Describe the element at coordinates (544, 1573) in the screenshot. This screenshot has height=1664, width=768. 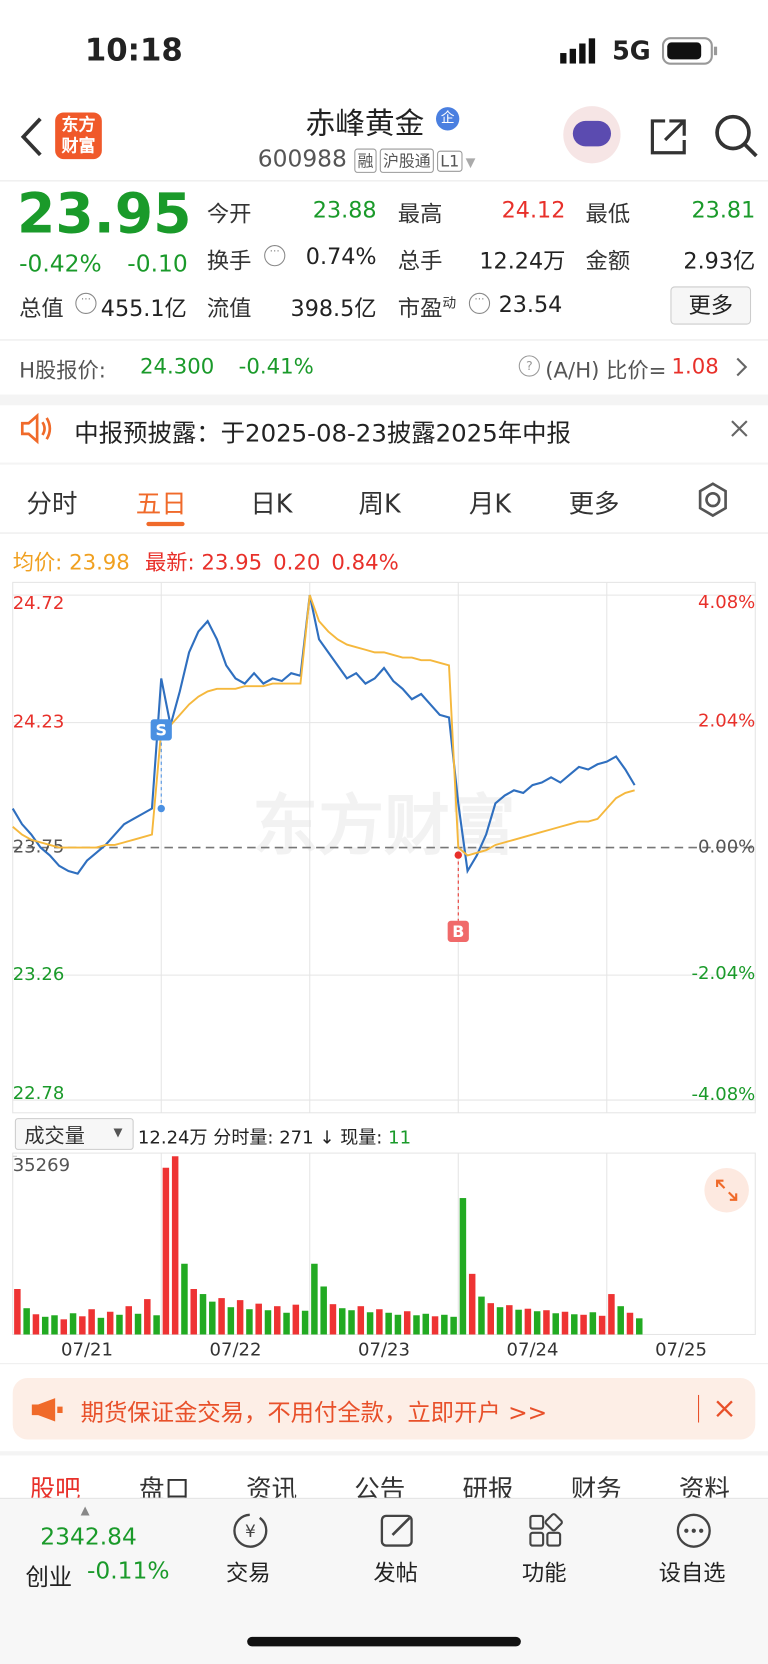
I see `footer-button: 功能` at that location.